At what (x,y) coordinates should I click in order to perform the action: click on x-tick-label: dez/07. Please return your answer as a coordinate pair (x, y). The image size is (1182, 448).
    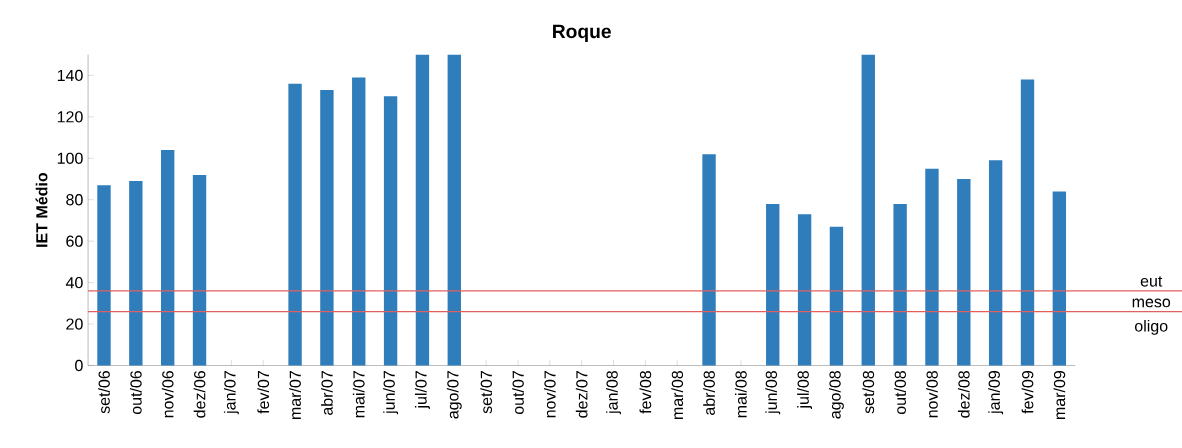
    Looking at the image, I should click on (581, 394).